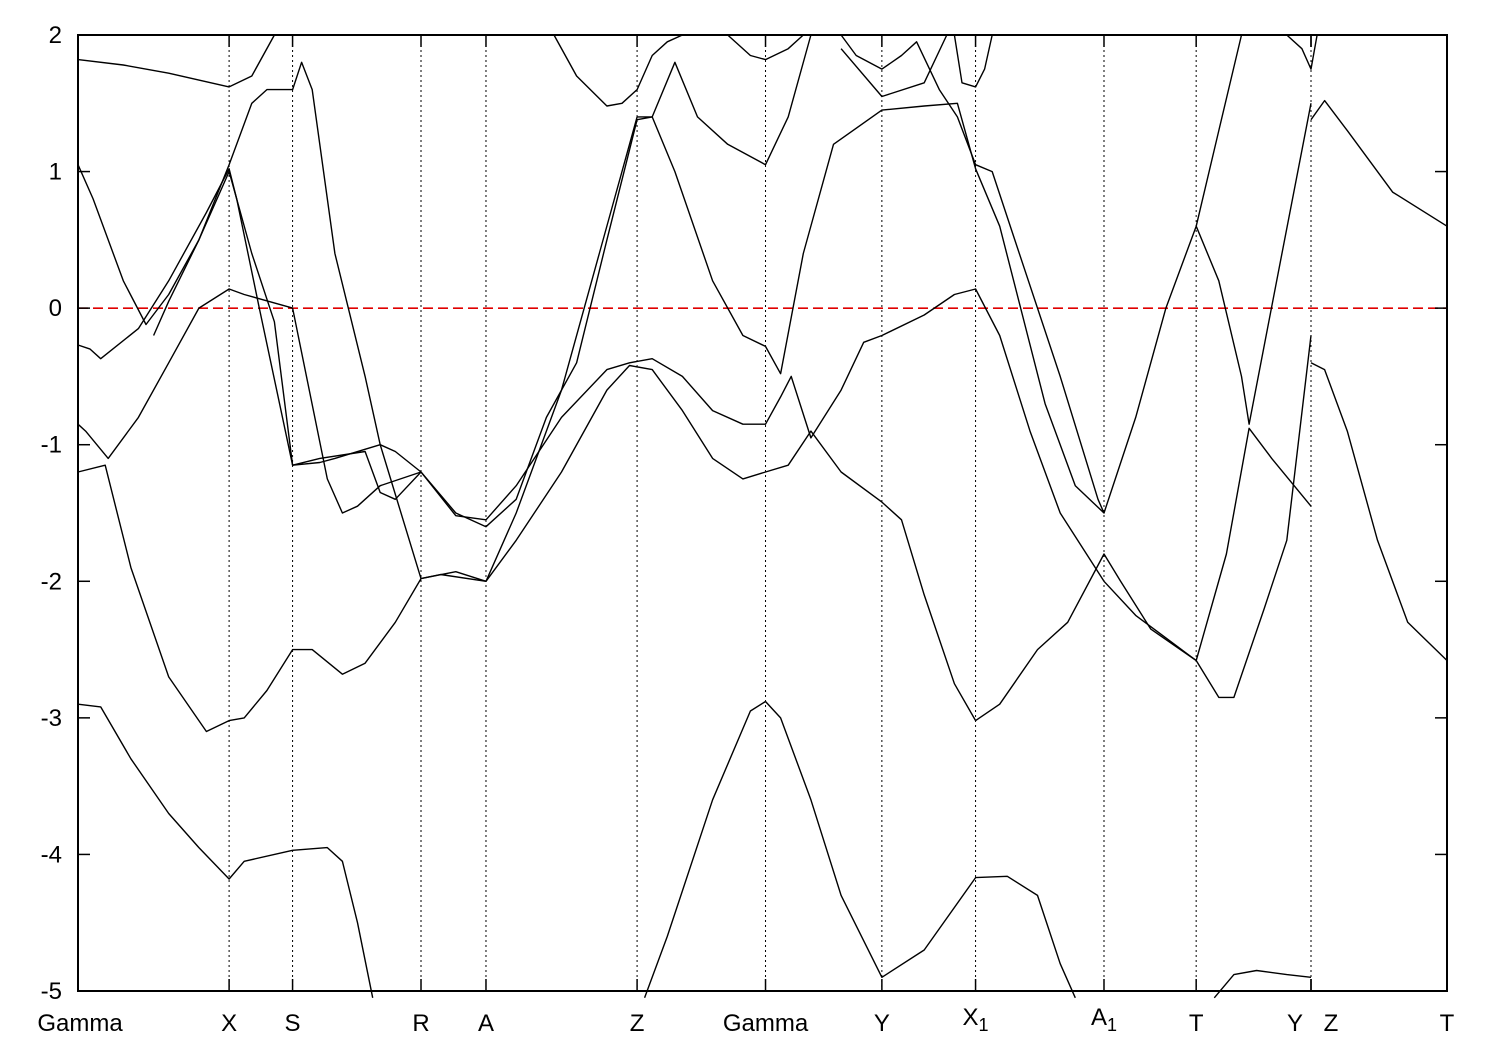 This screenshot has width=1500, height=1050. What do you see at coordinates (420, 1023) in the screenshot?
I see `x-tick-label: R` at bounding box center [420, 1023].